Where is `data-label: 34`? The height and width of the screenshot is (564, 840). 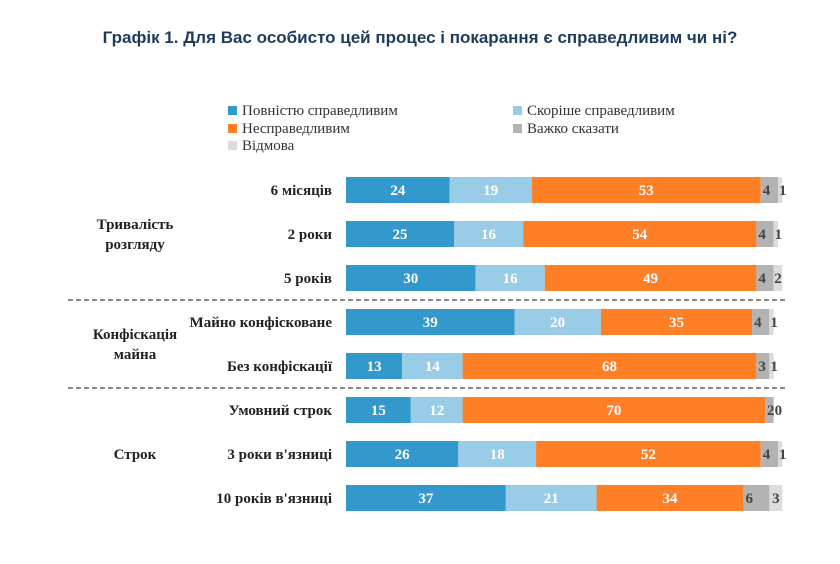
data-label: 34 is located at coordinates (671, 499).